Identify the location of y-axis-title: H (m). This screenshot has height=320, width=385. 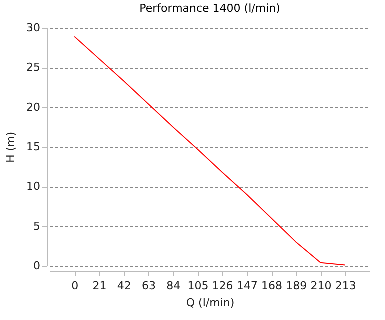
(11, 148).